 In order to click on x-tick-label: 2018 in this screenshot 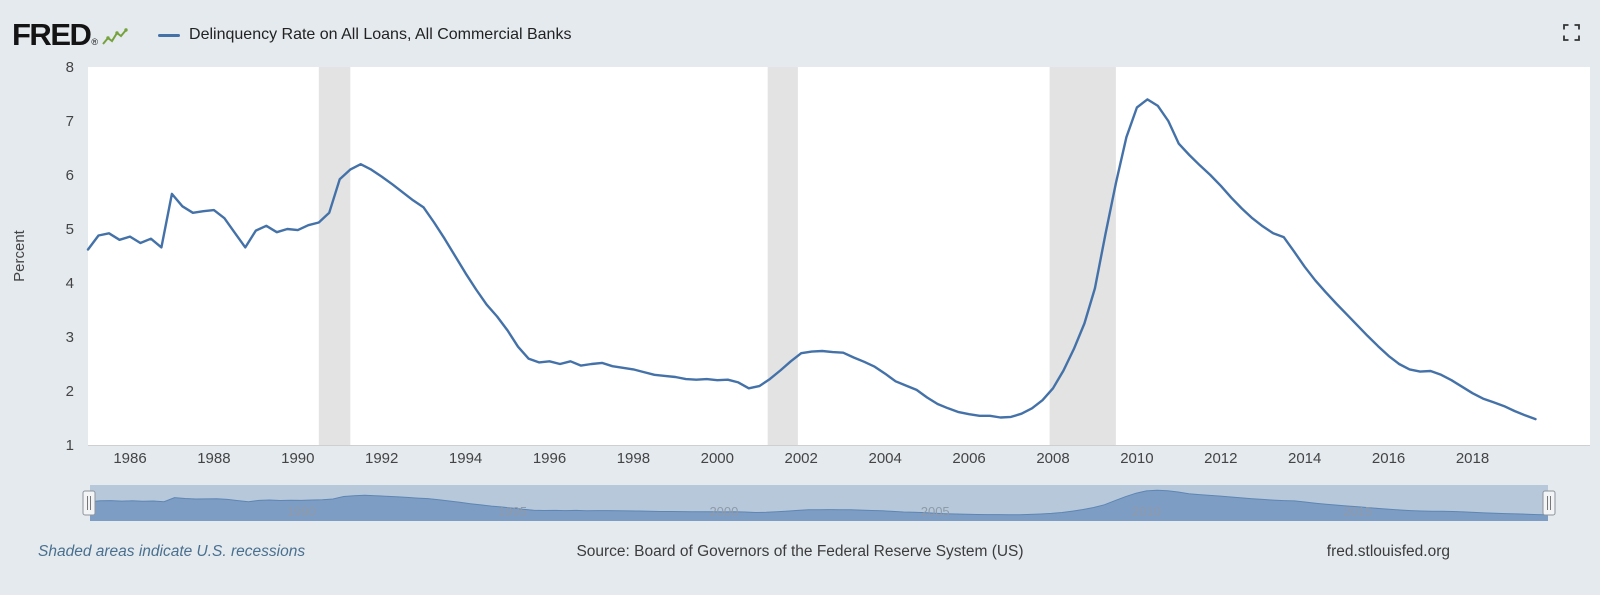, I will do `click(1472, 458)`.